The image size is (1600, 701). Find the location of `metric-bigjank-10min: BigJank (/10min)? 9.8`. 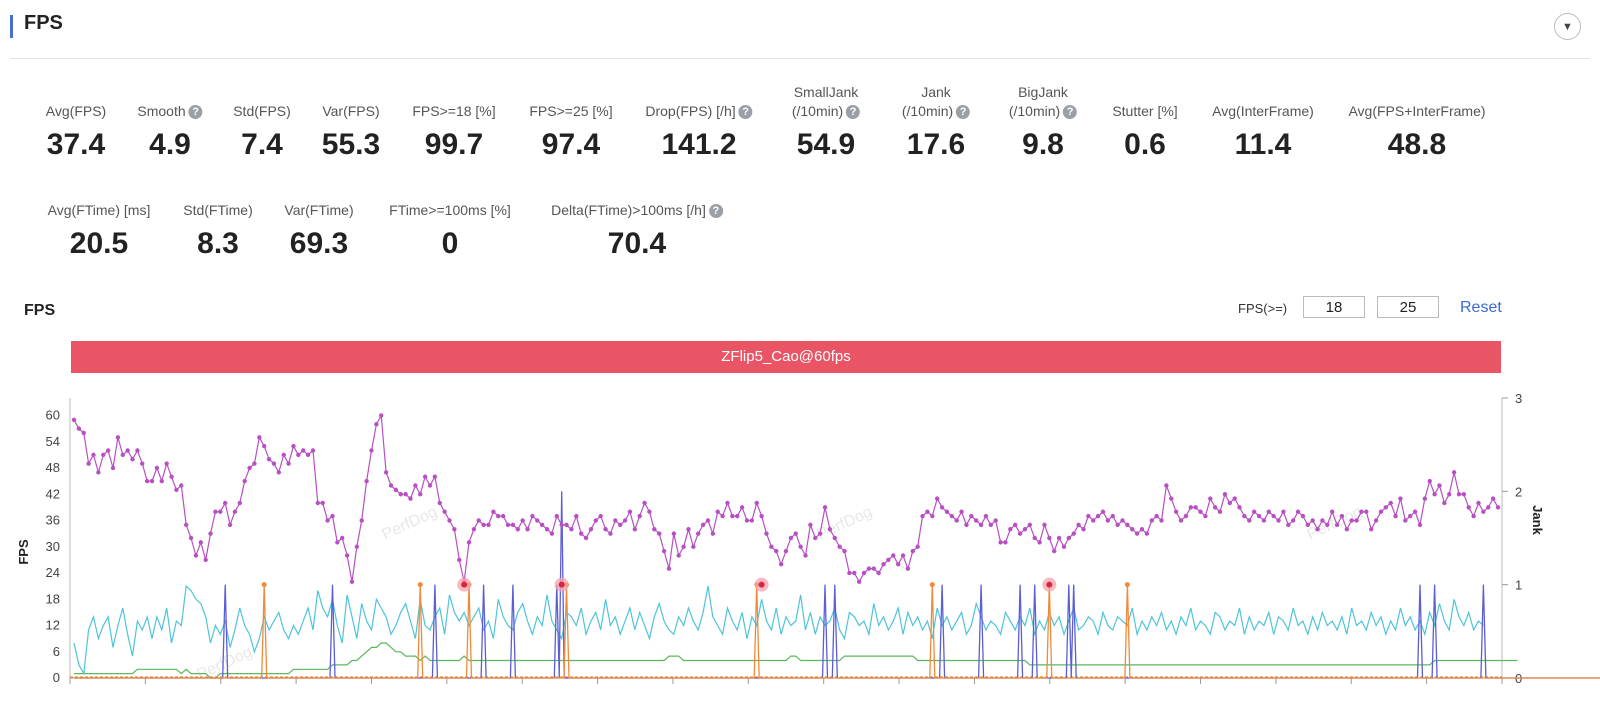

metric-bigjank-10min: BigJank (/10min)? 9.8 is located at coordinates (1043, 122).